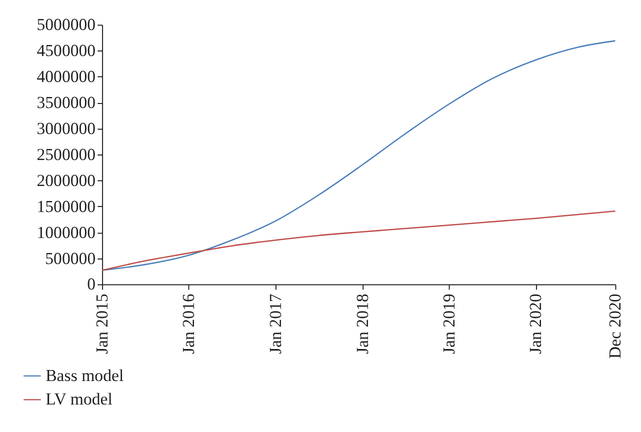 The image size is (641, 432). Describe the element at coordinates (66, 154) in the screenshot. I see `y-tick-label: 2500000` at that location.